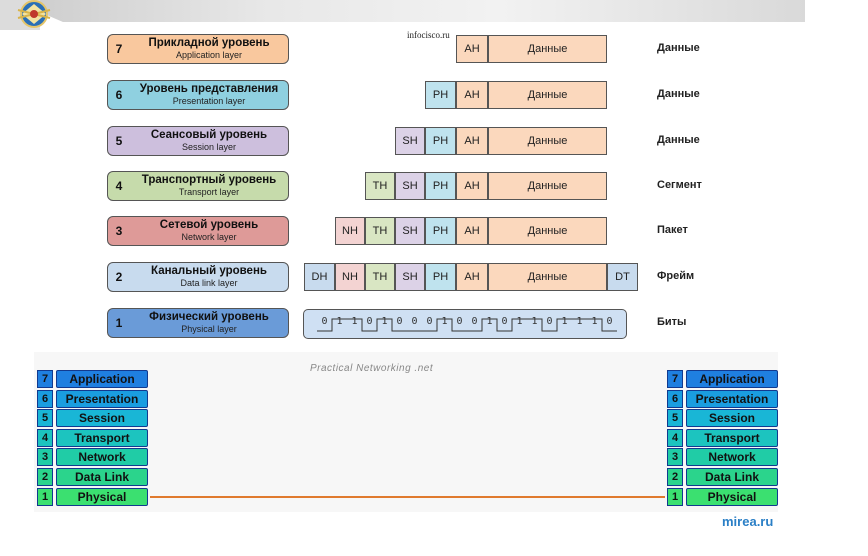 Image resolution: width=868 pixels, height=556 pixels. Describe the element at coordinates (92, 477) in the screenshot. I see `pn-left-layer-2: 2 Data Link` at that location.